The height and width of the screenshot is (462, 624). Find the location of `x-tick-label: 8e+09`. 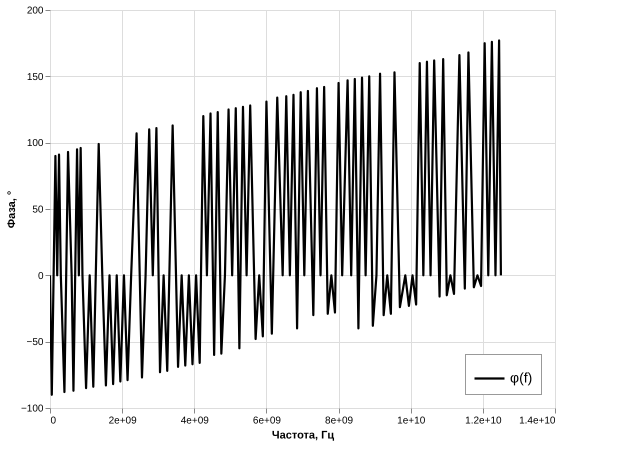

x-tick-label: 8e+09 is located at coordinates (339, 421).